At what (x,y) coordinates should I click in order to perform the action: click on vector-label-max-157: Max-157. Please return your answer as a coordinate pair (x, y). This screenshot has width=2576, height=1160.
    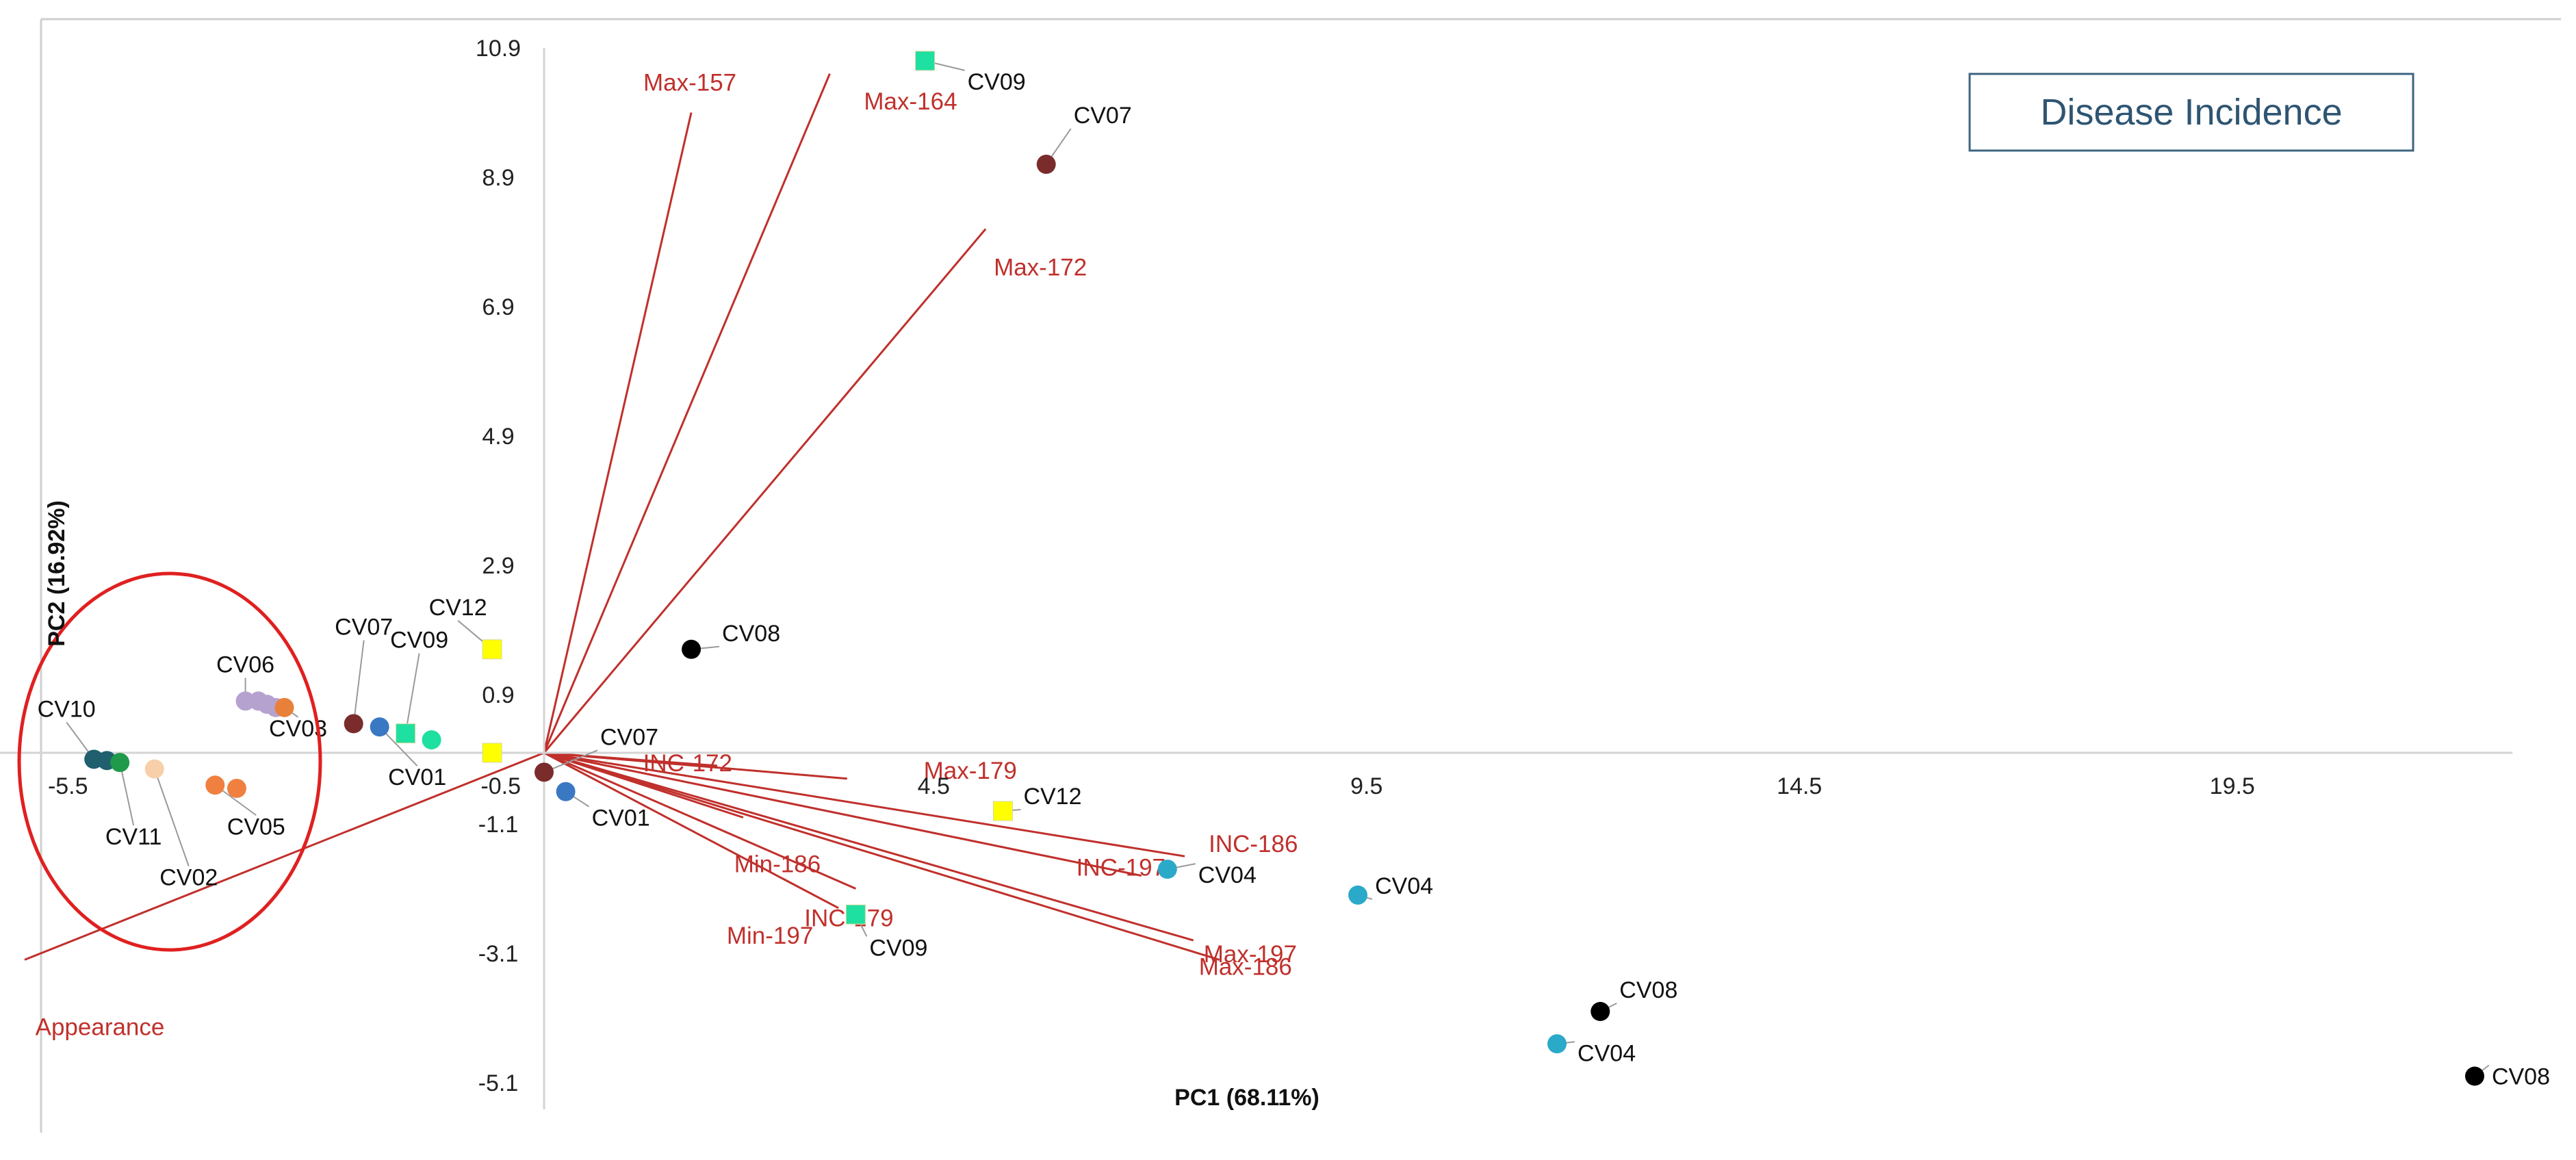
    Looking at the image, I should click on (689, 82).